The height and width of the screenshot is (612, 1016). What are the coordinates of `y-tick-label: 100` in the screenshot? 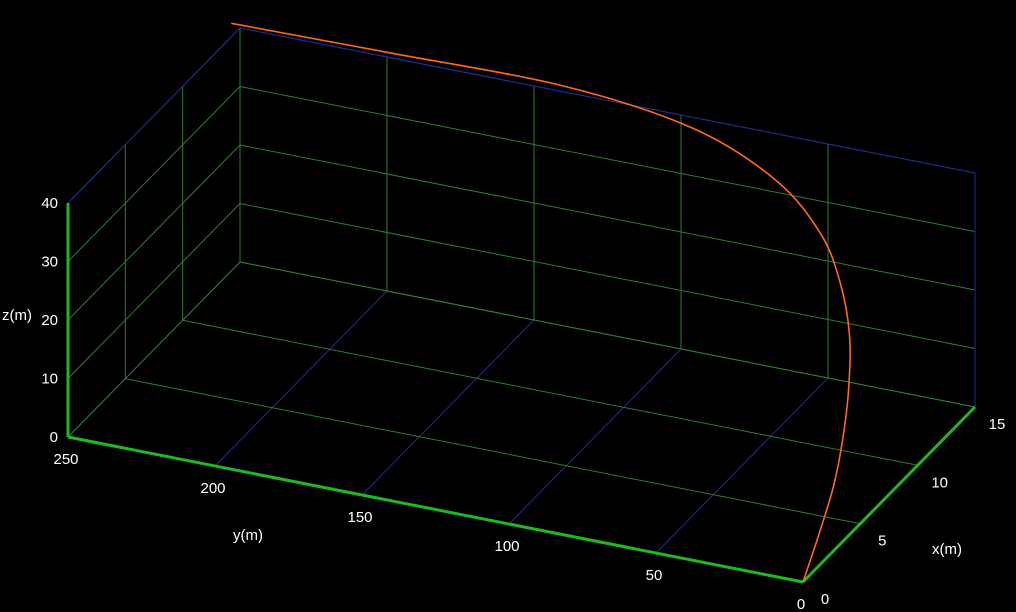 It's located at (506, 546).